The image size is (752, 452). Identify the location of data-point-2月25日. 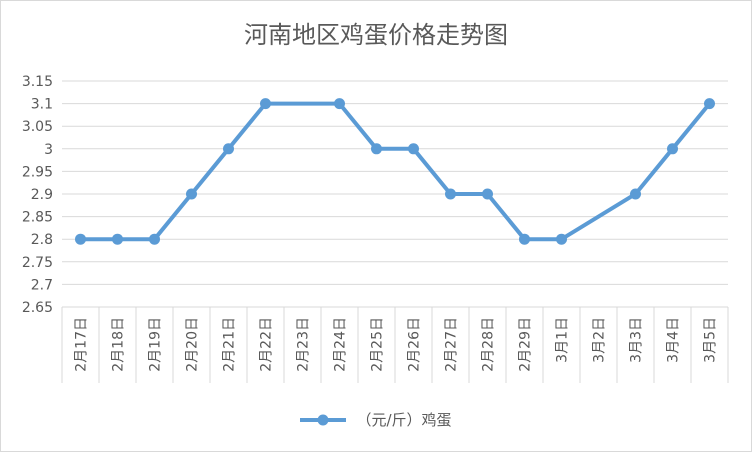
(376, 149).